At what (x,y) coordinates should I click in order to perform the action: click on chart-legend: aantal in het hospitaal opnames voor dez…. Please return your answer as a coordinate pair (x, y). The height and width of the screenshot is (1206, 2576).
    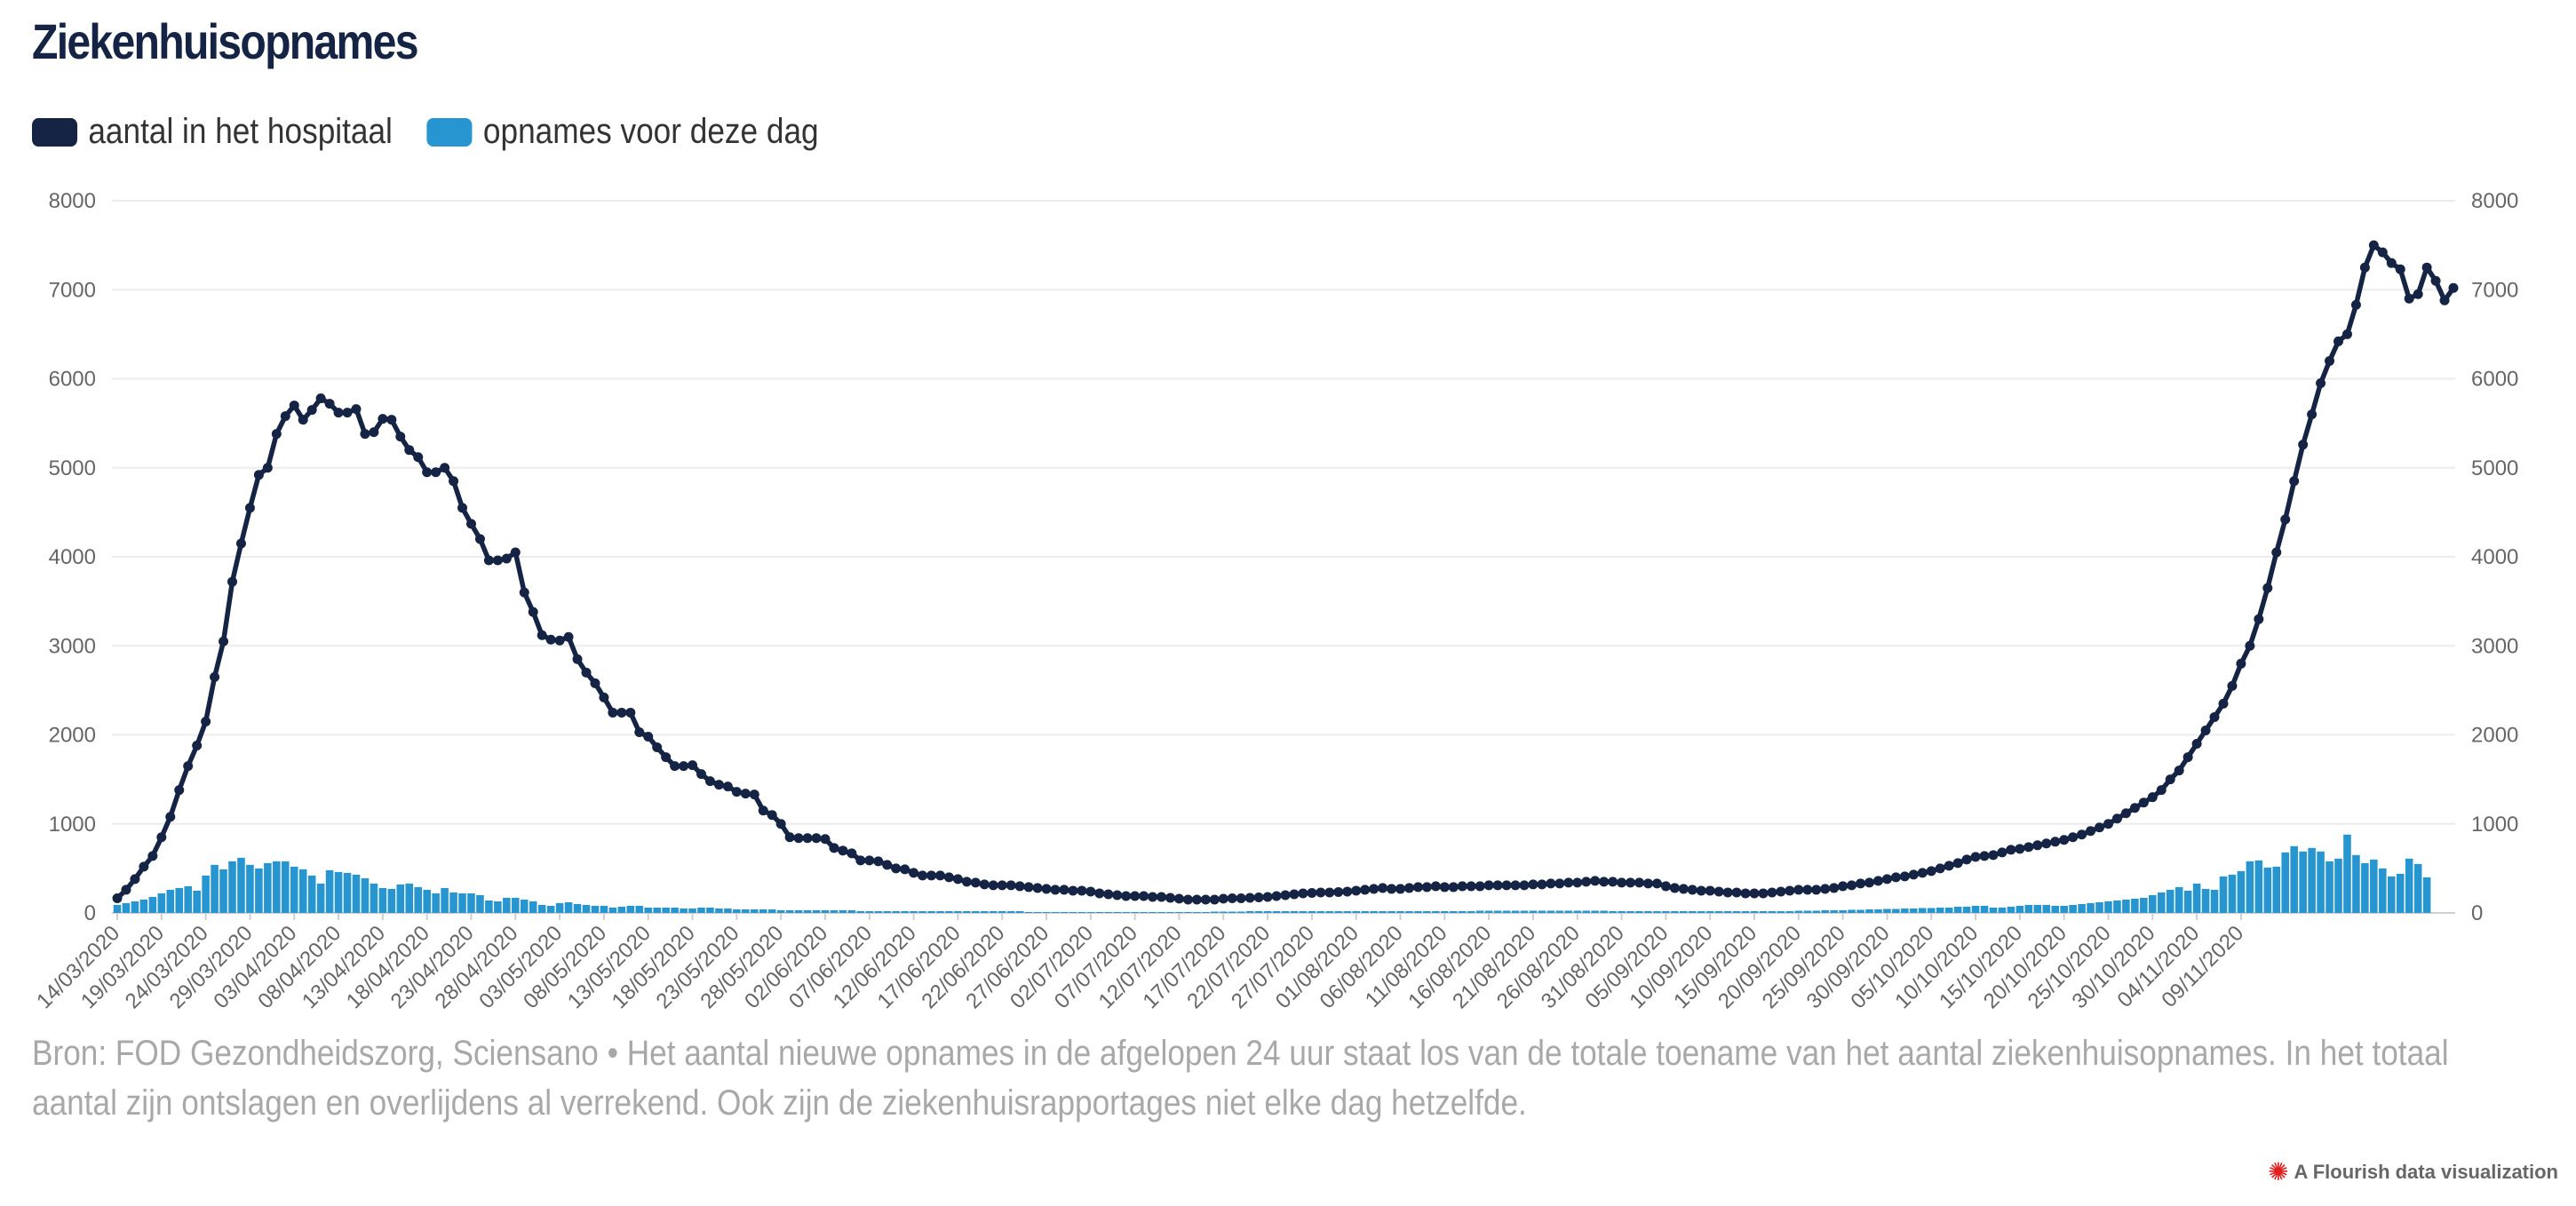
    Looking at the image, I should click on (442, 132).